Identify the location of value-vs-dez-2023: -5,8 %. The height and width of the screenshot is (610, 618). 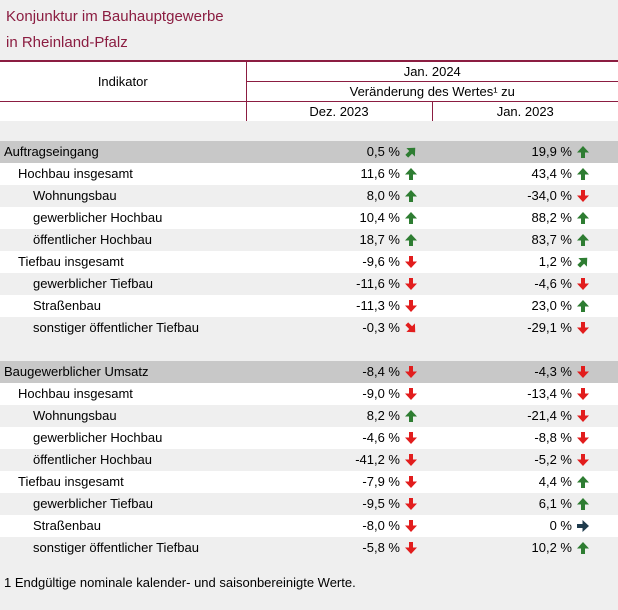
(381, 547).